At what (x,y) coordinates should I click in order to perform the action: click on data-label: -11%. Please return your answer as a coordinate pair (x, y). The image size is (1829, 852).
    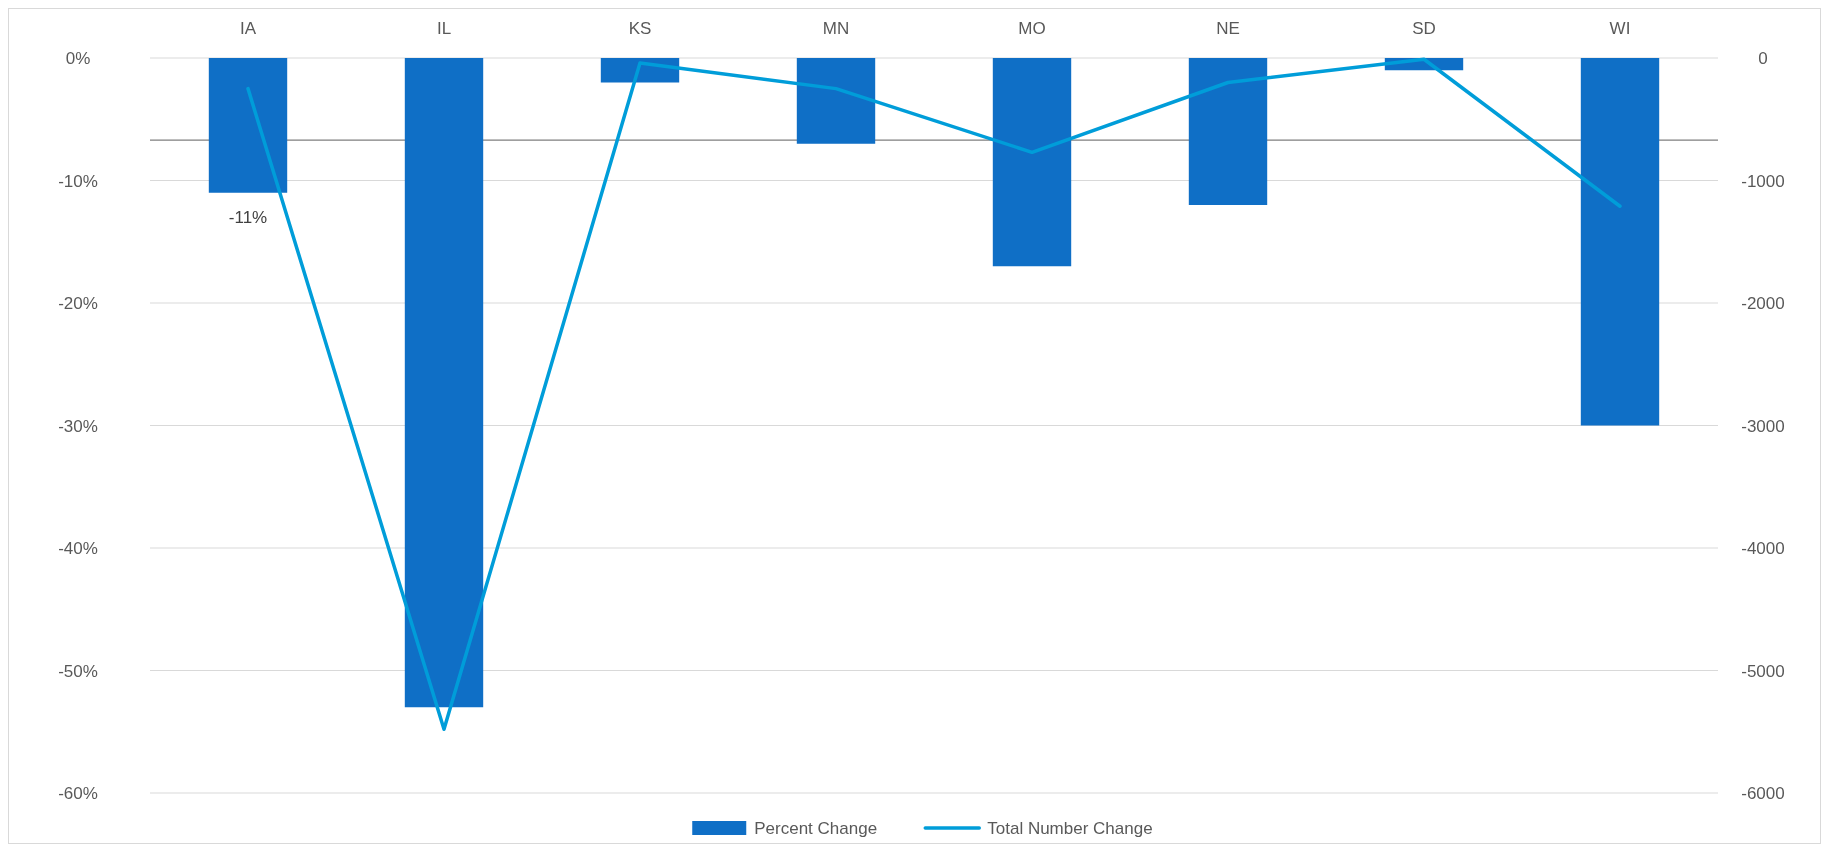
    Looking at the image, I should click on (248, 217).